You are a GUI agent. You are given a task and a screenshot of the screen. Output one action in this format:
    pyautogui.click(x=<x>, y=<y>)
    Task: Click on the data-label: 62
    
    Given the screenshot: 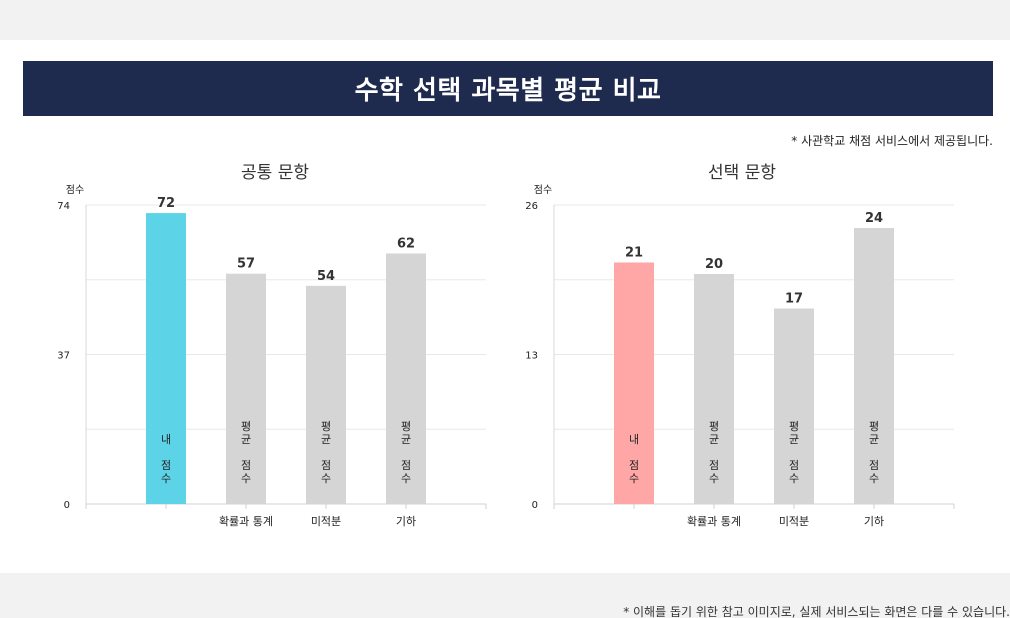 What is the action you would take?
    pyautogui.click(x=406, y=243)
    